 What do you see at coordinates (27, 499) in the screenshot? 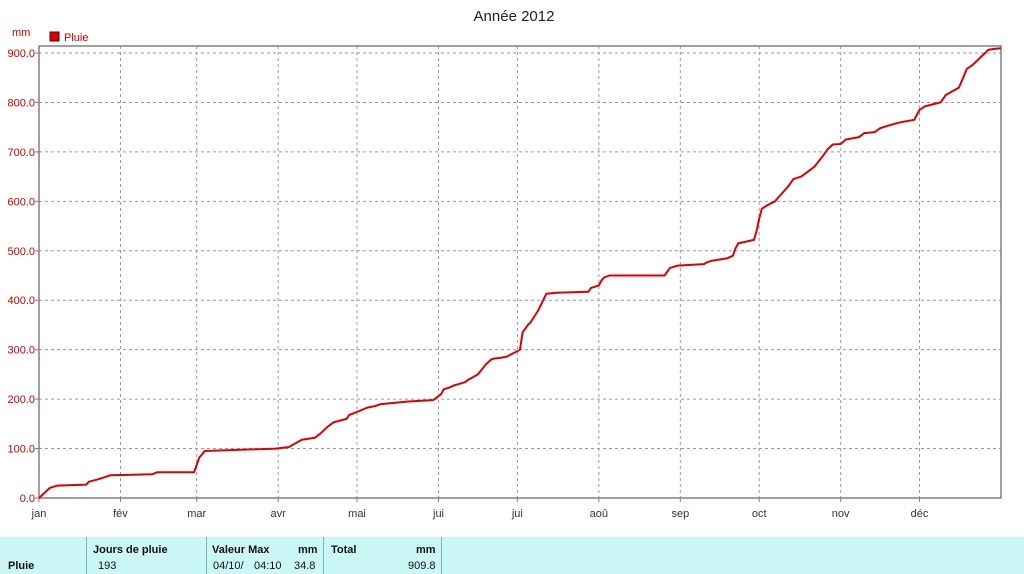
I see `y-tick-label: 0.0` at bounding box center [27, 499].